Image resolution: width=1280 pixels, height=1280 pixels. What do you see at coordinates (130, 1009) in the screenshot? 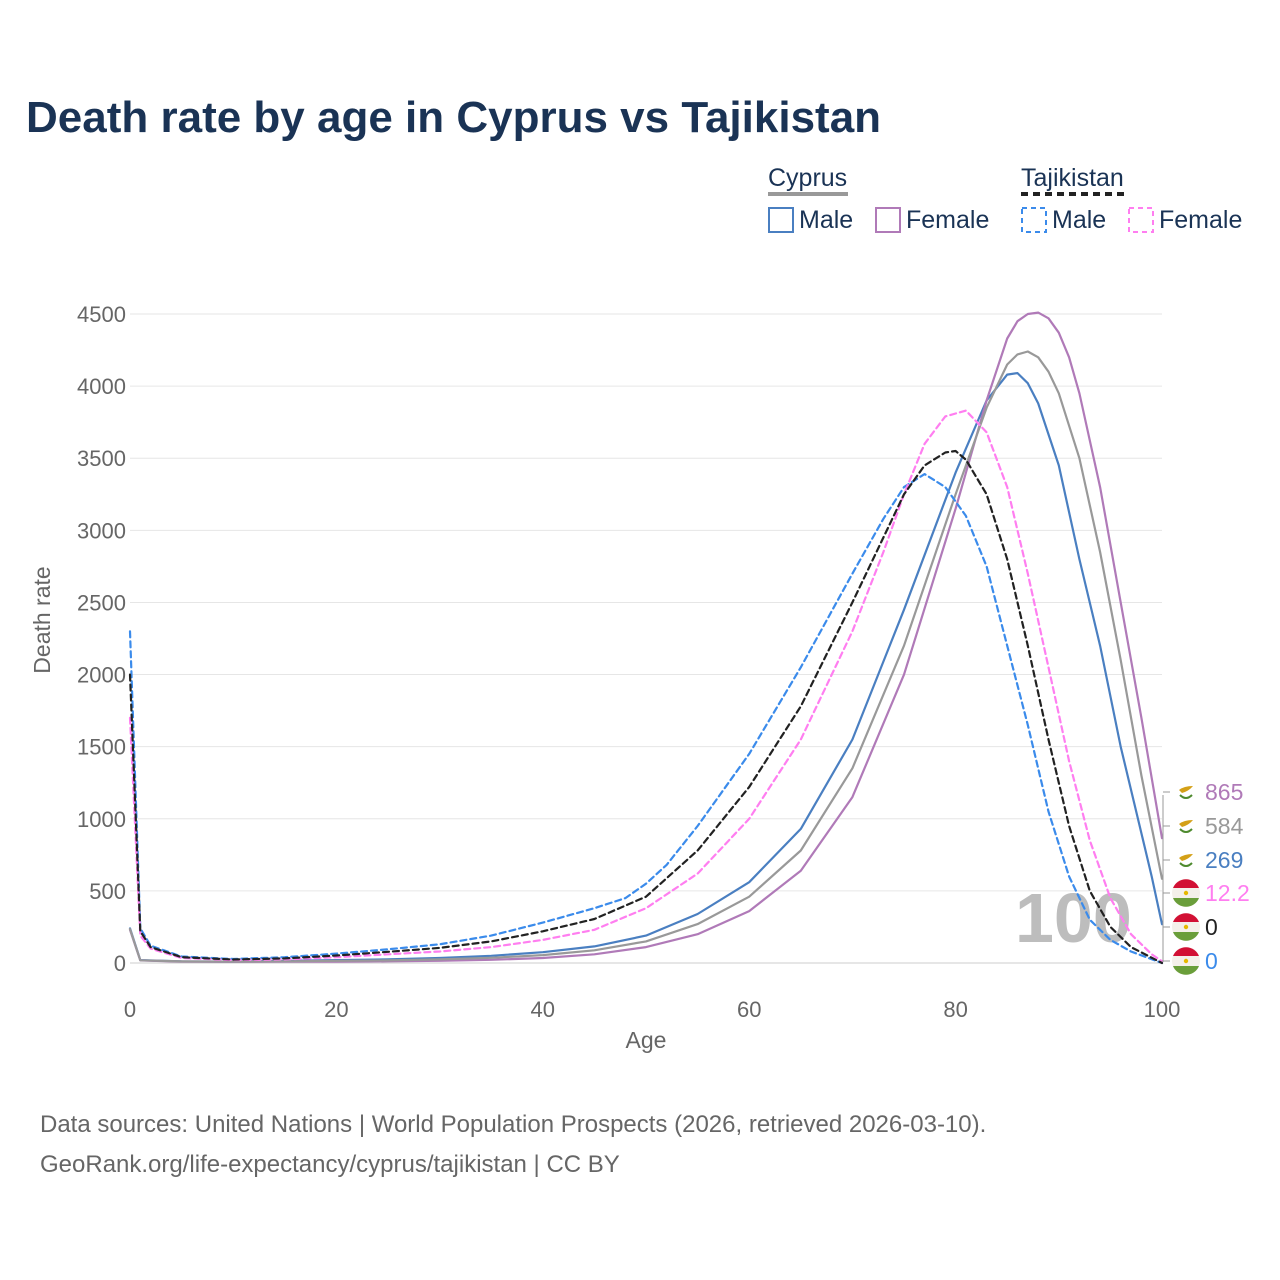
I see `x-tick-label: 0` at bounding box center [130, 1009].